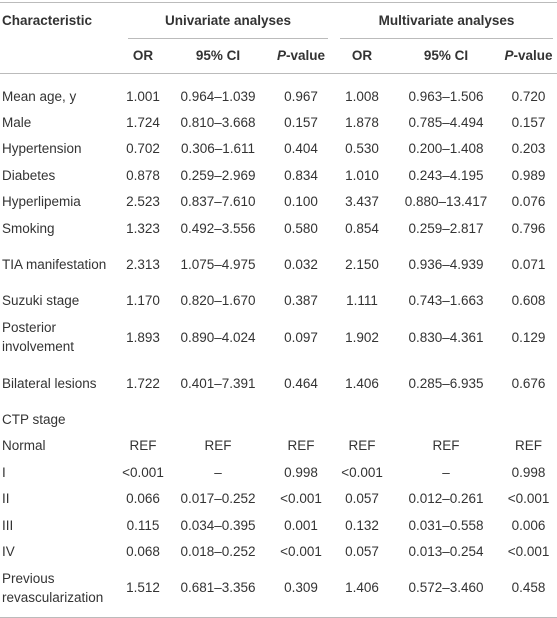  I want to click on cell: 1.111, so click(362, 301).